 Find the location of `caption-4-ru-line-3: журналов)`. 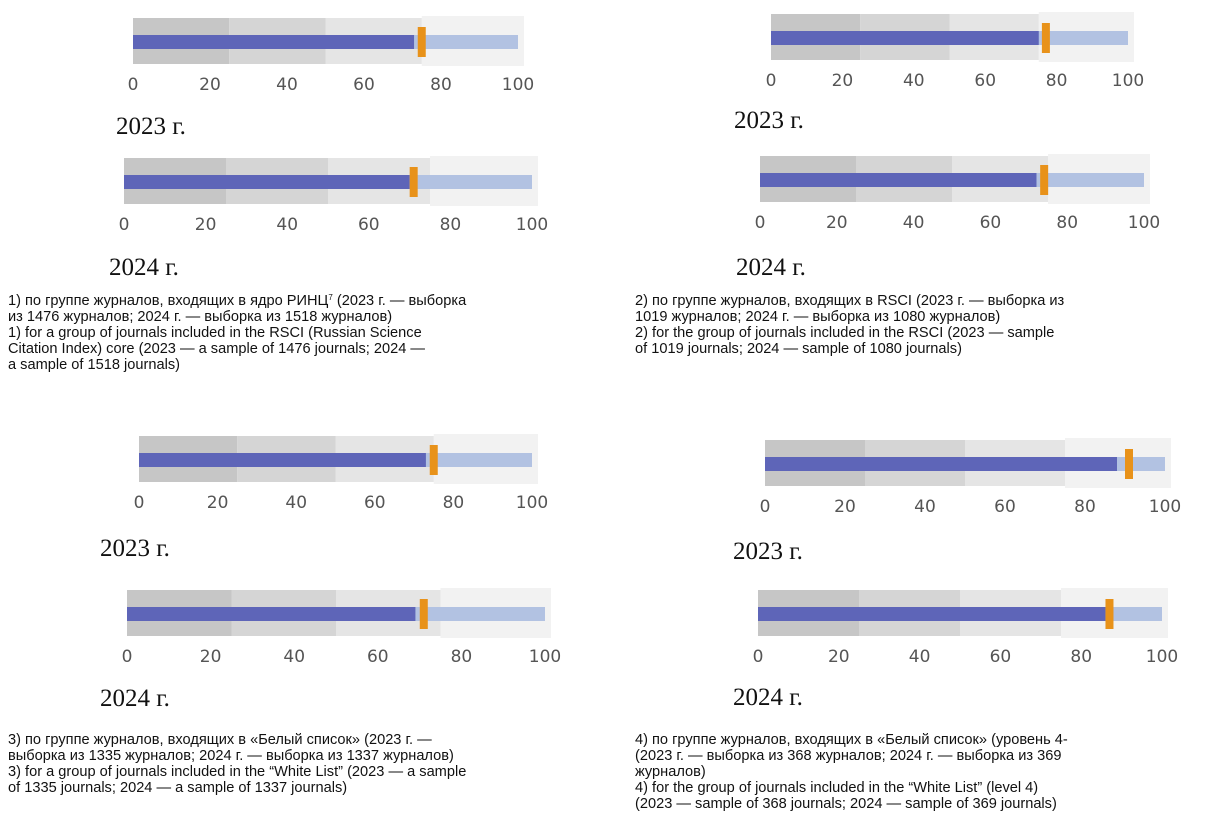

caption-4-ru-line-3: журналов) is located at coordinates (670, 772).